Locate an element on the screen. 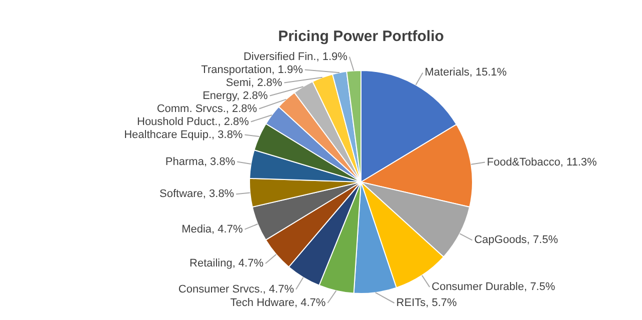  slice-label: Materials, 15.1% is located at coordinates (465, 72).